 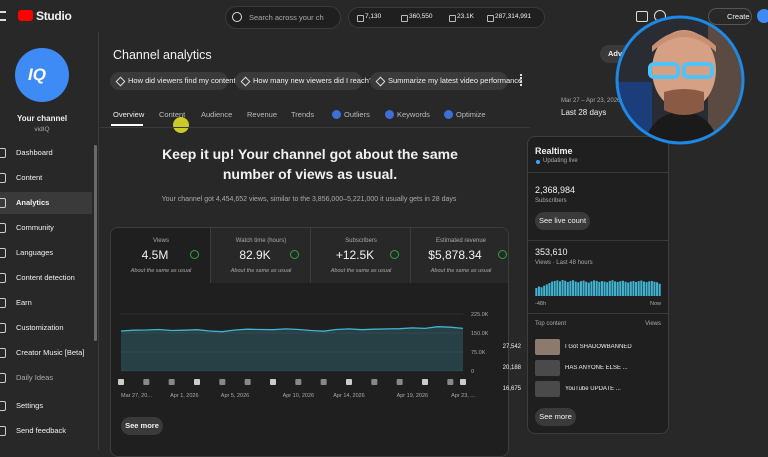 I want to click on metric-tile: Views 4.5M About the same as usual, so click(x=161, y=255).